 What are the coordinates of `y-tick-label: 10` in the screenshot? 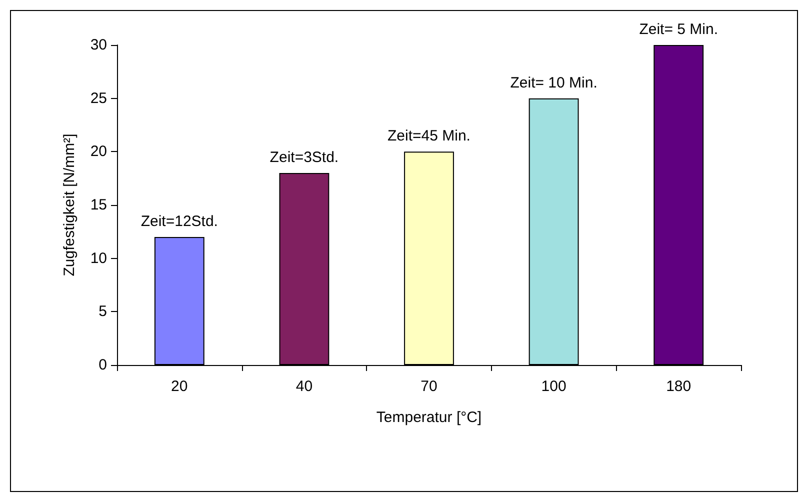 It's located at (98, 258).